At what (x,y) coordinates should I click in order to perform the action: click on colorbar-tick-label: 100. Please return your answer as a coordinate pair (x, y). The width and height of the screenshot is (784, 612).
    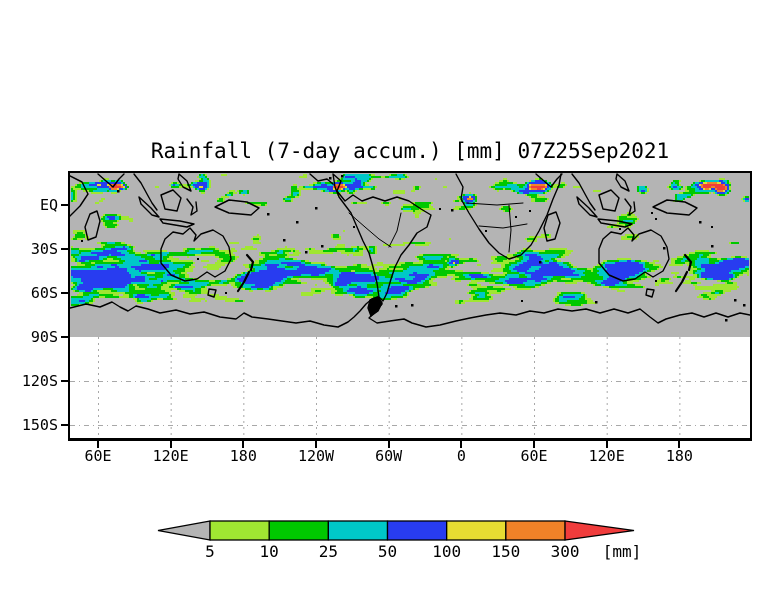
    Looking at the image, I should click on (447, 551).